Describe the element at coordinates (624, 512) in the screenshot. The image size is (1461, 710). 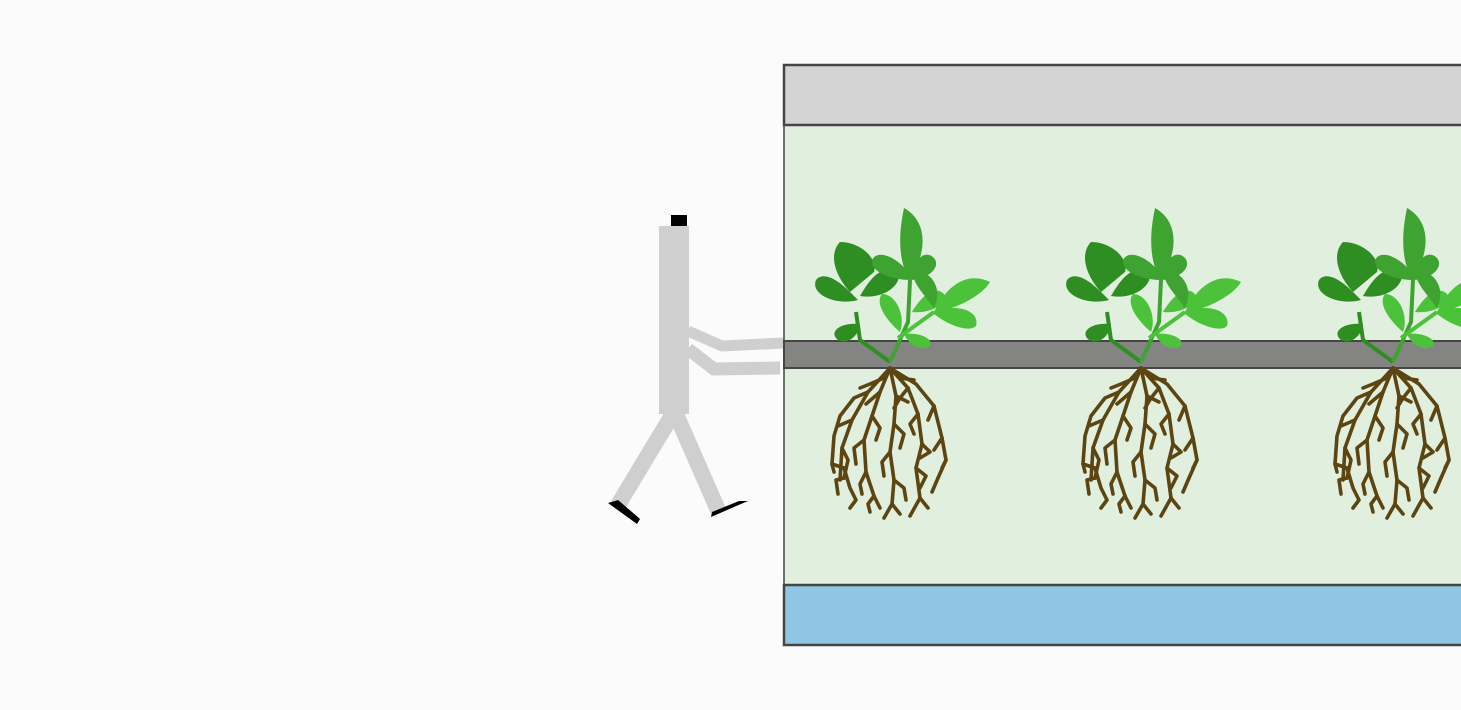
I see `person-shoe-left-icon` at that location.